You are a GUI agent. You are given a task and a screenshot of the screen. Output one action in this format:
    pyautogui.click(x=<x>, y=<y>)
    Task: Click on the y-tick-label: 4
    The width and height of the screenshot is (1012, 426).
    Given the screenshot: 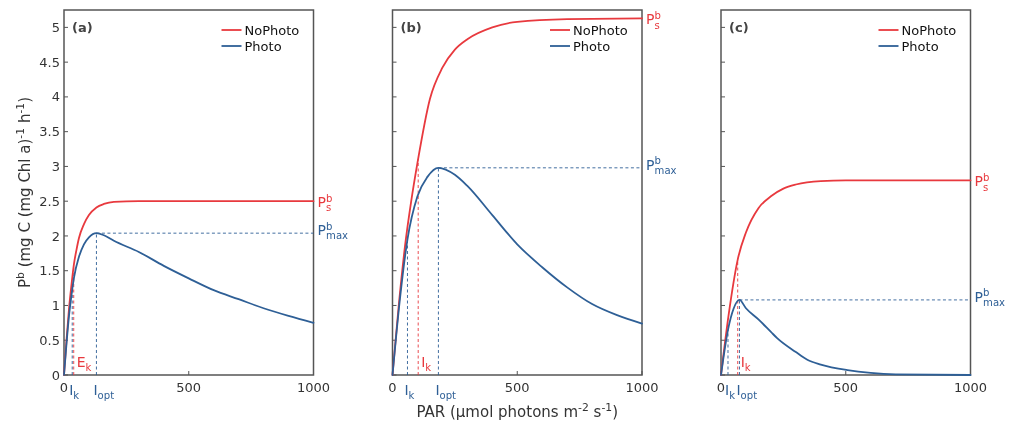 What is the action you would take?
    pyautogui.click(x=55, y=97)
    